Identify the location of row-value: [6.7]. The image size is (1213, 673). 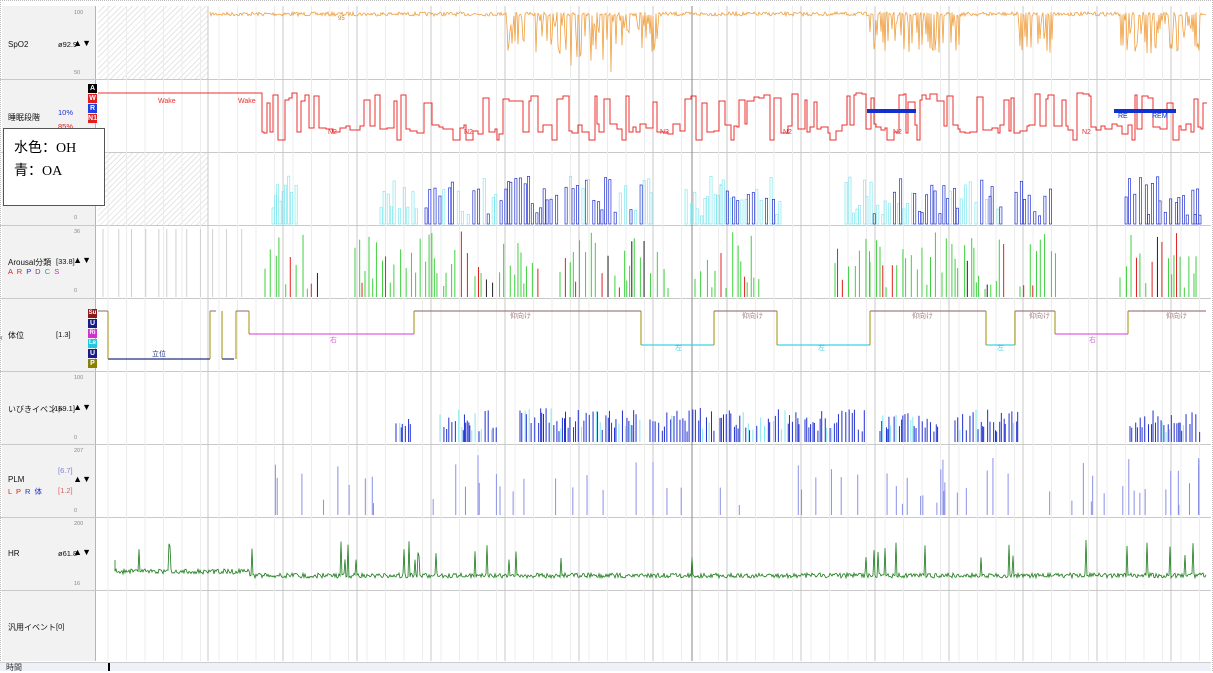
(65, 470).